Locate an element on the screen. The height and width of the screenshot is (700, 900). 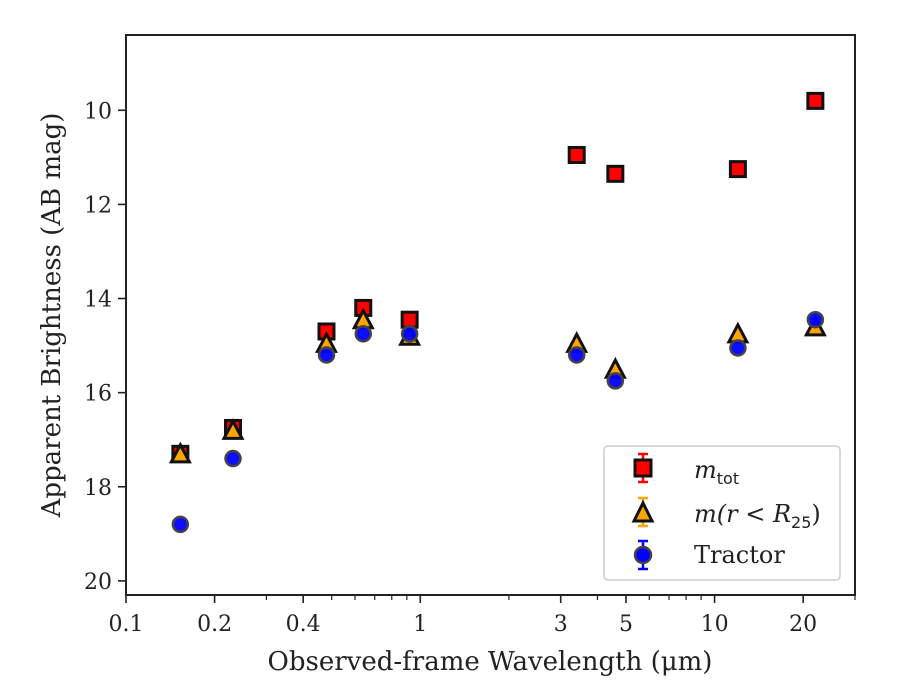
x-tick-label: 10 is located at coordinates (715, 624).